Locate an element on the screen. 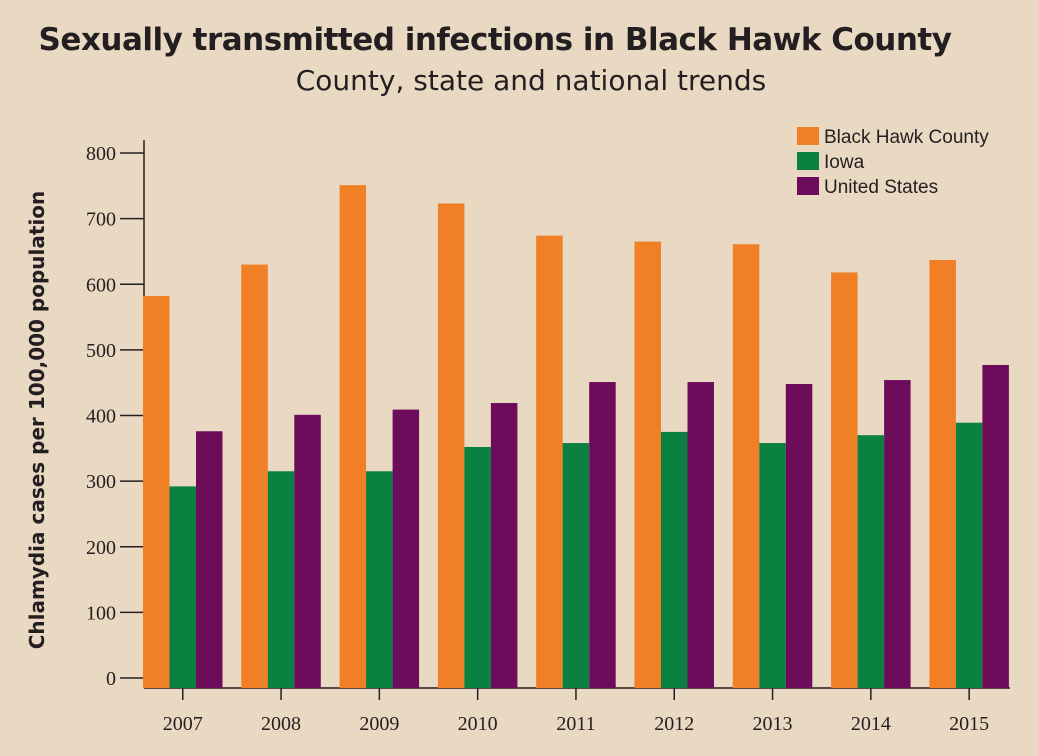 Image resolution: width=1038 pixels, height=756 pixels. y-axis: 0 100 200 300 400 500 600 700 800 is located at coordinates (115, 415).